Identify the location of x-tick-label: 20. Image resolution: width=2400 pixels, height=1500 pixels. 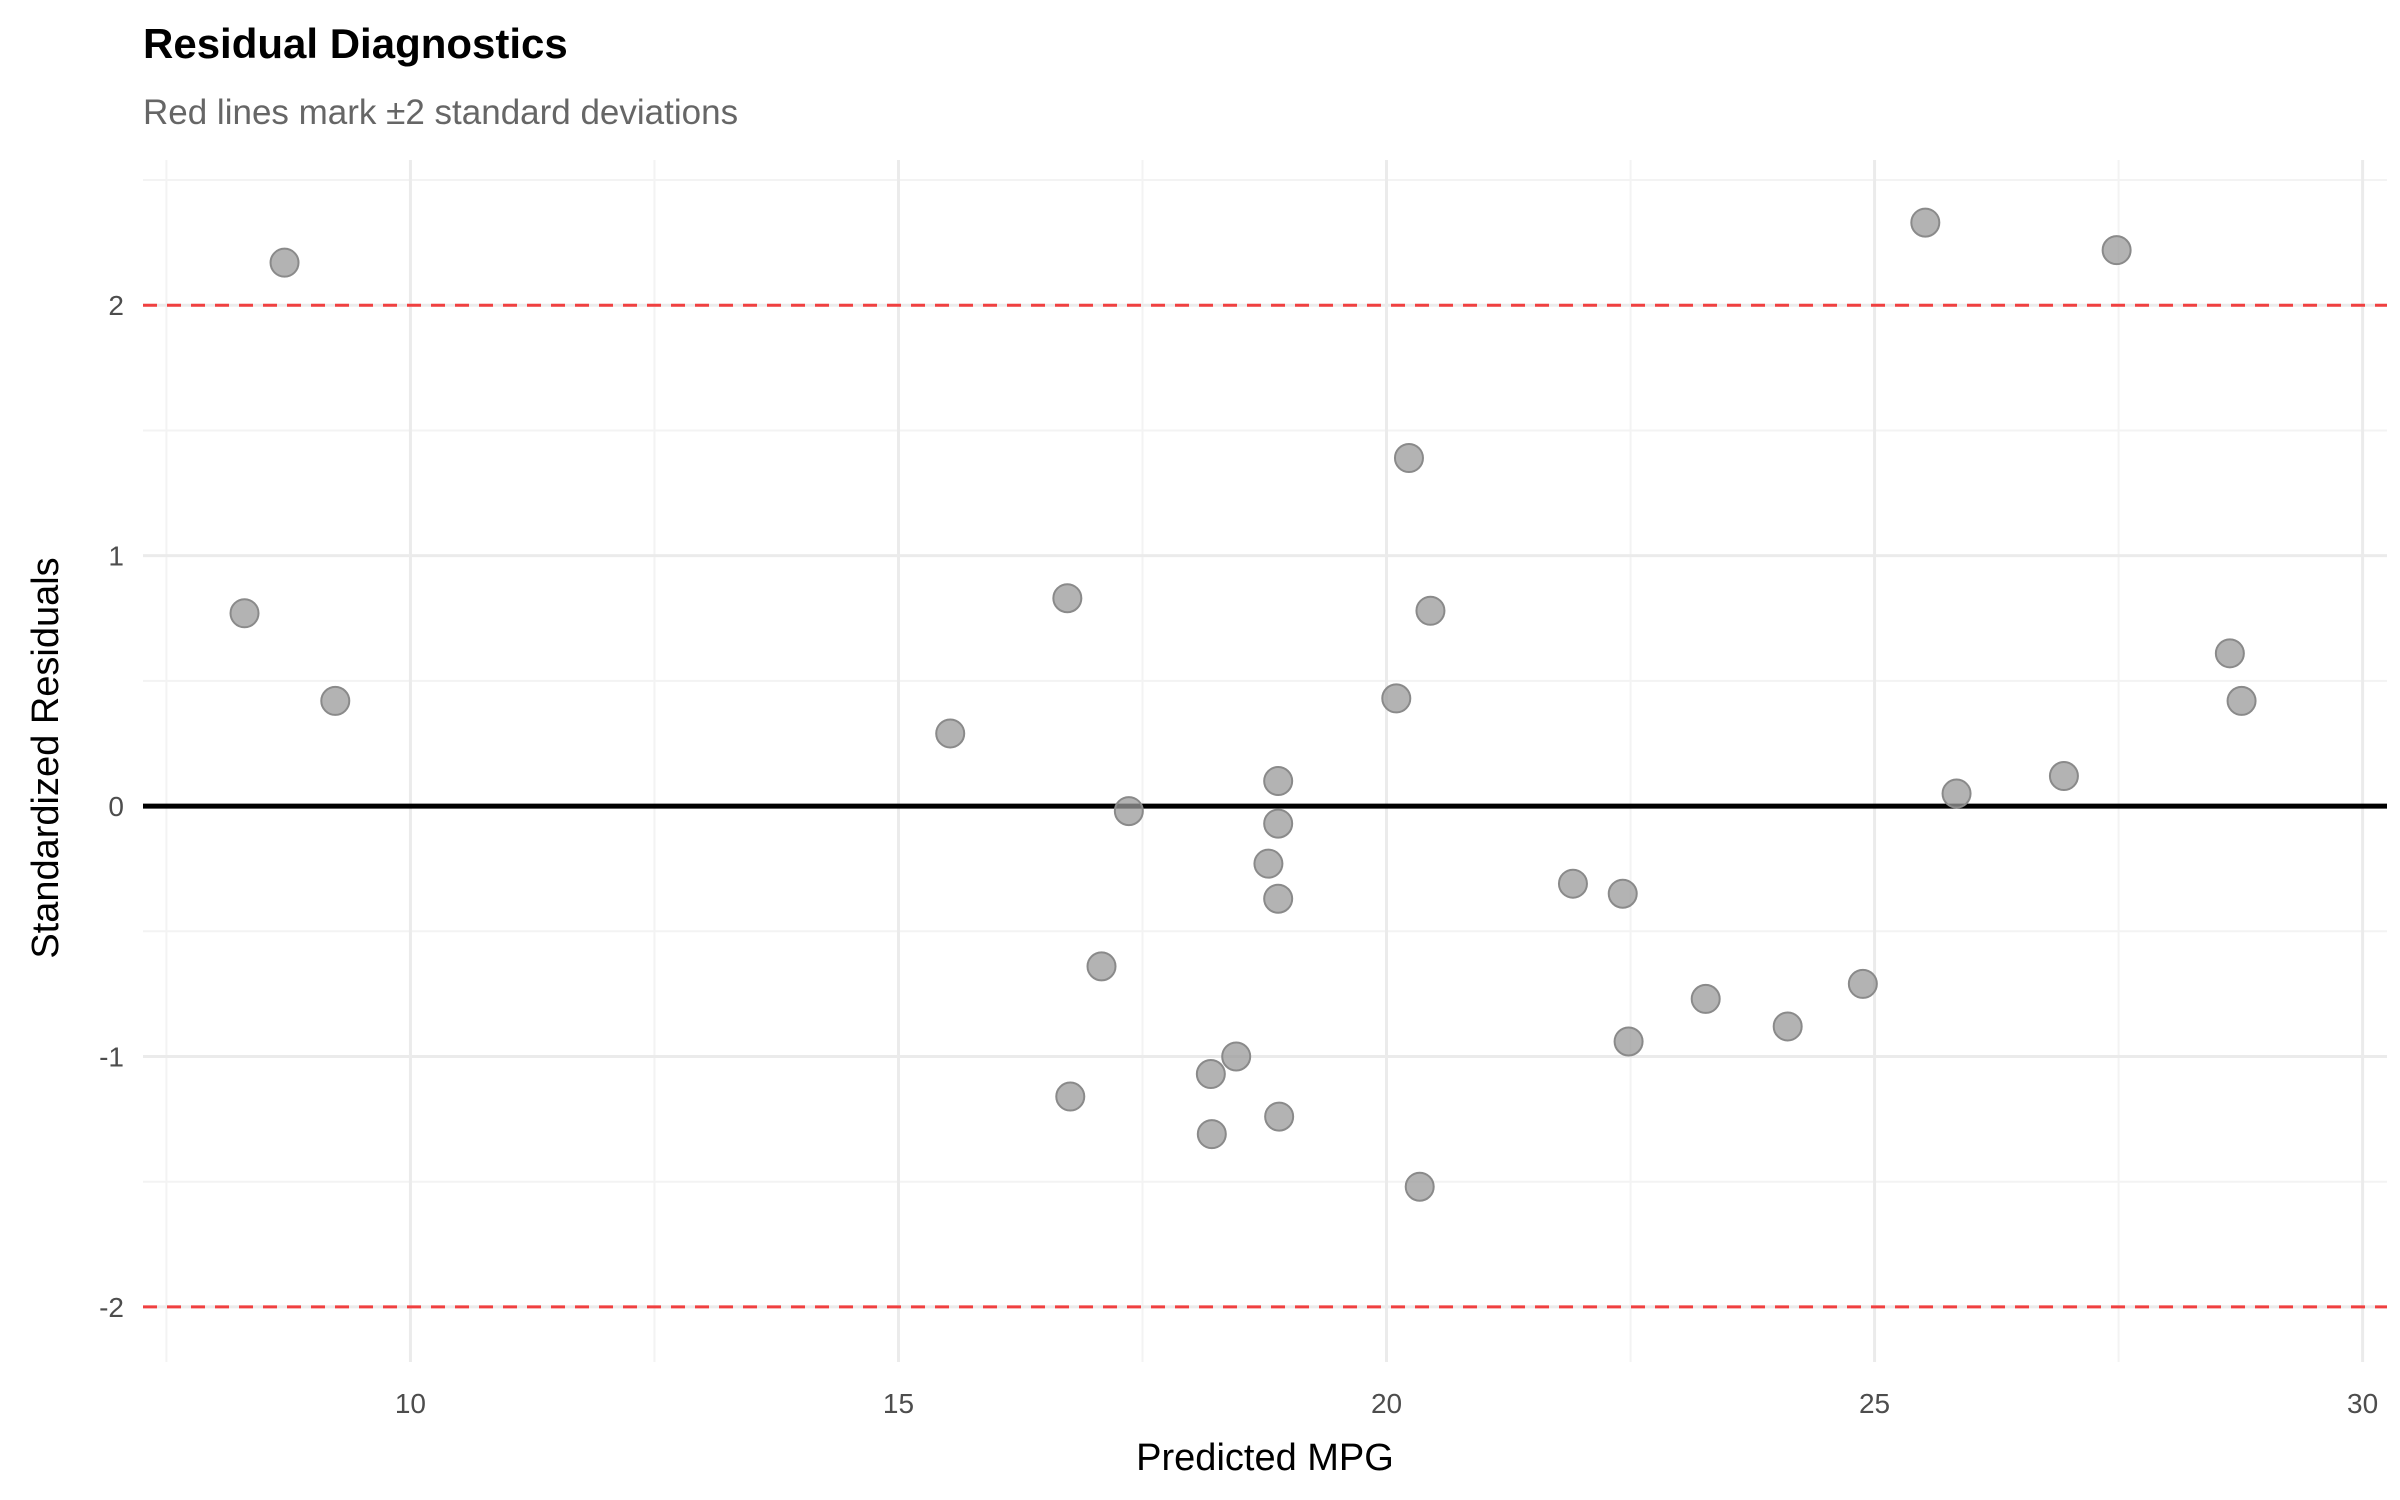
(1386, 1403).